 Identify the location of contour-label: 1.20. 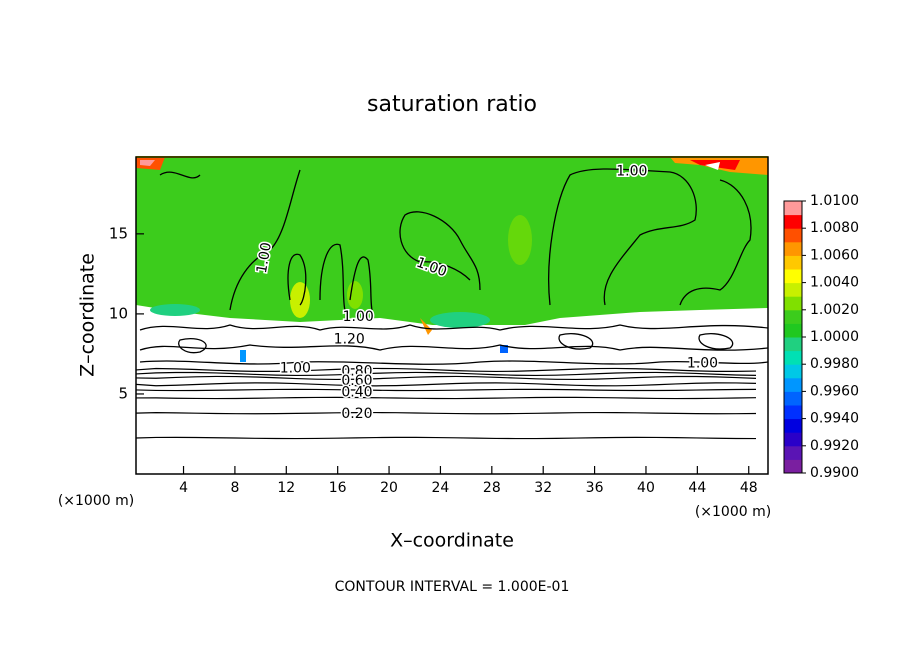
(349, 340).